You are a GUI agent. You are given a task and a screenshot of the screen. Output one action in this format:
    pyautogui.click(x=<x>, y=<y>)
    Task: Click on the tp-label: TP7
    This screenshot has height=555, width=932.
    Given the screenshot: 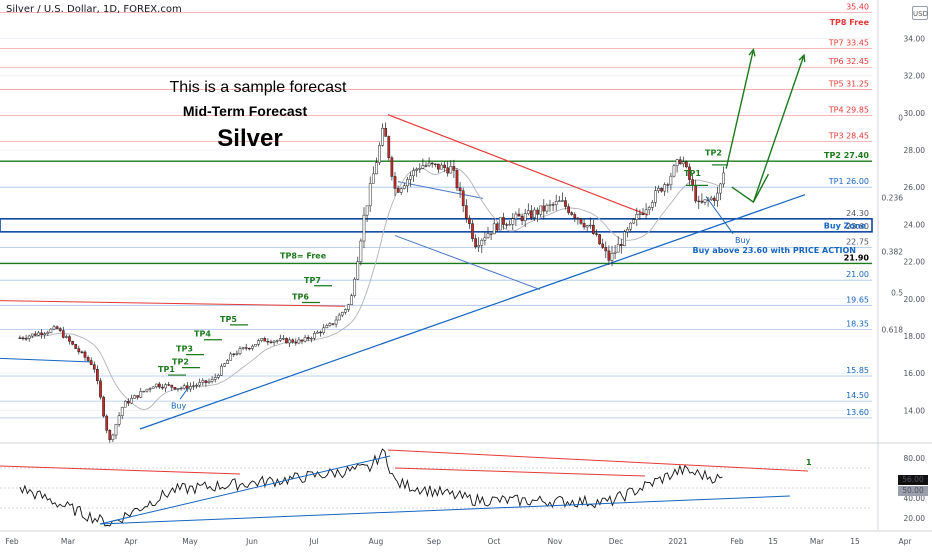 What is the action you would take?
    pyautogui.click(x=312, y=280)
    